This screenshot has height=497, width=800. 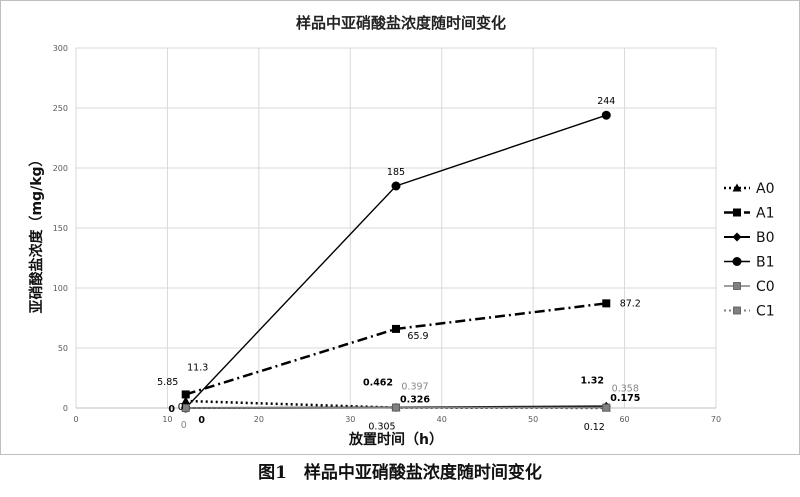 What do you see at coordinates (749, 238) in the screenshot?
I see `legend-item-b0: B0` at bounding box center [749, 238].